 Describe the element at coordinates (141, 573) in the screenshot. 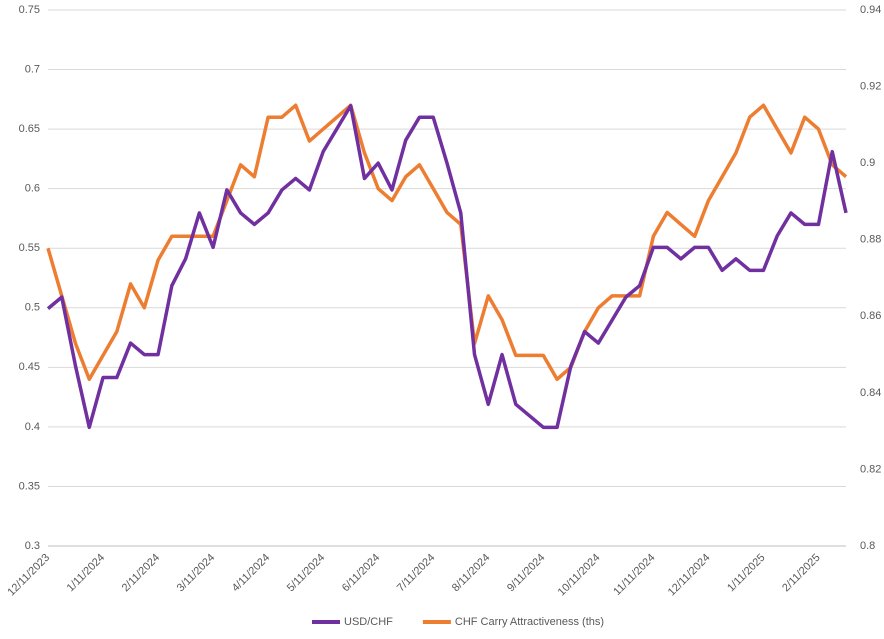

I see `x-tick-label: 2/11/2024` at that location.